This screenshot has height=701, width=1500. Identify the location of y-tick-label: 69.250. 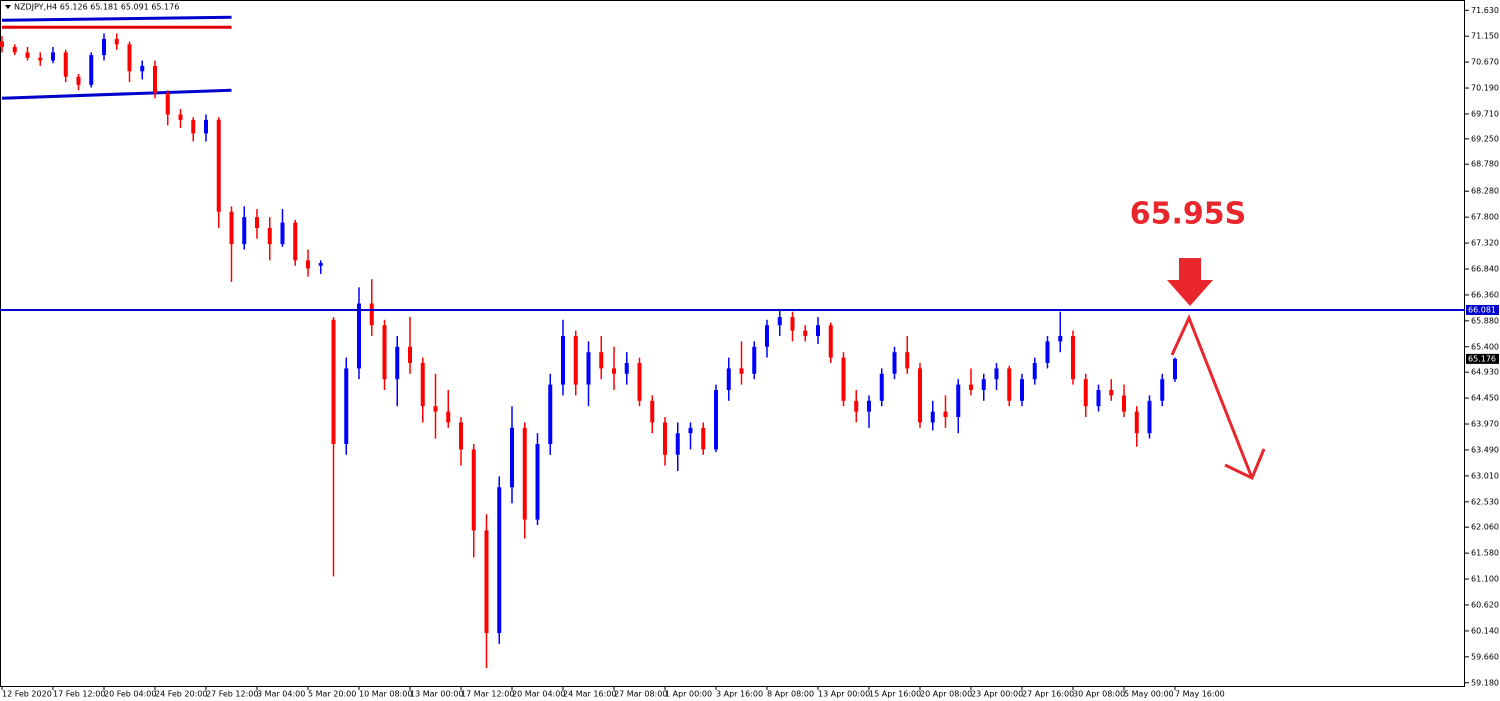
(1485, 138).